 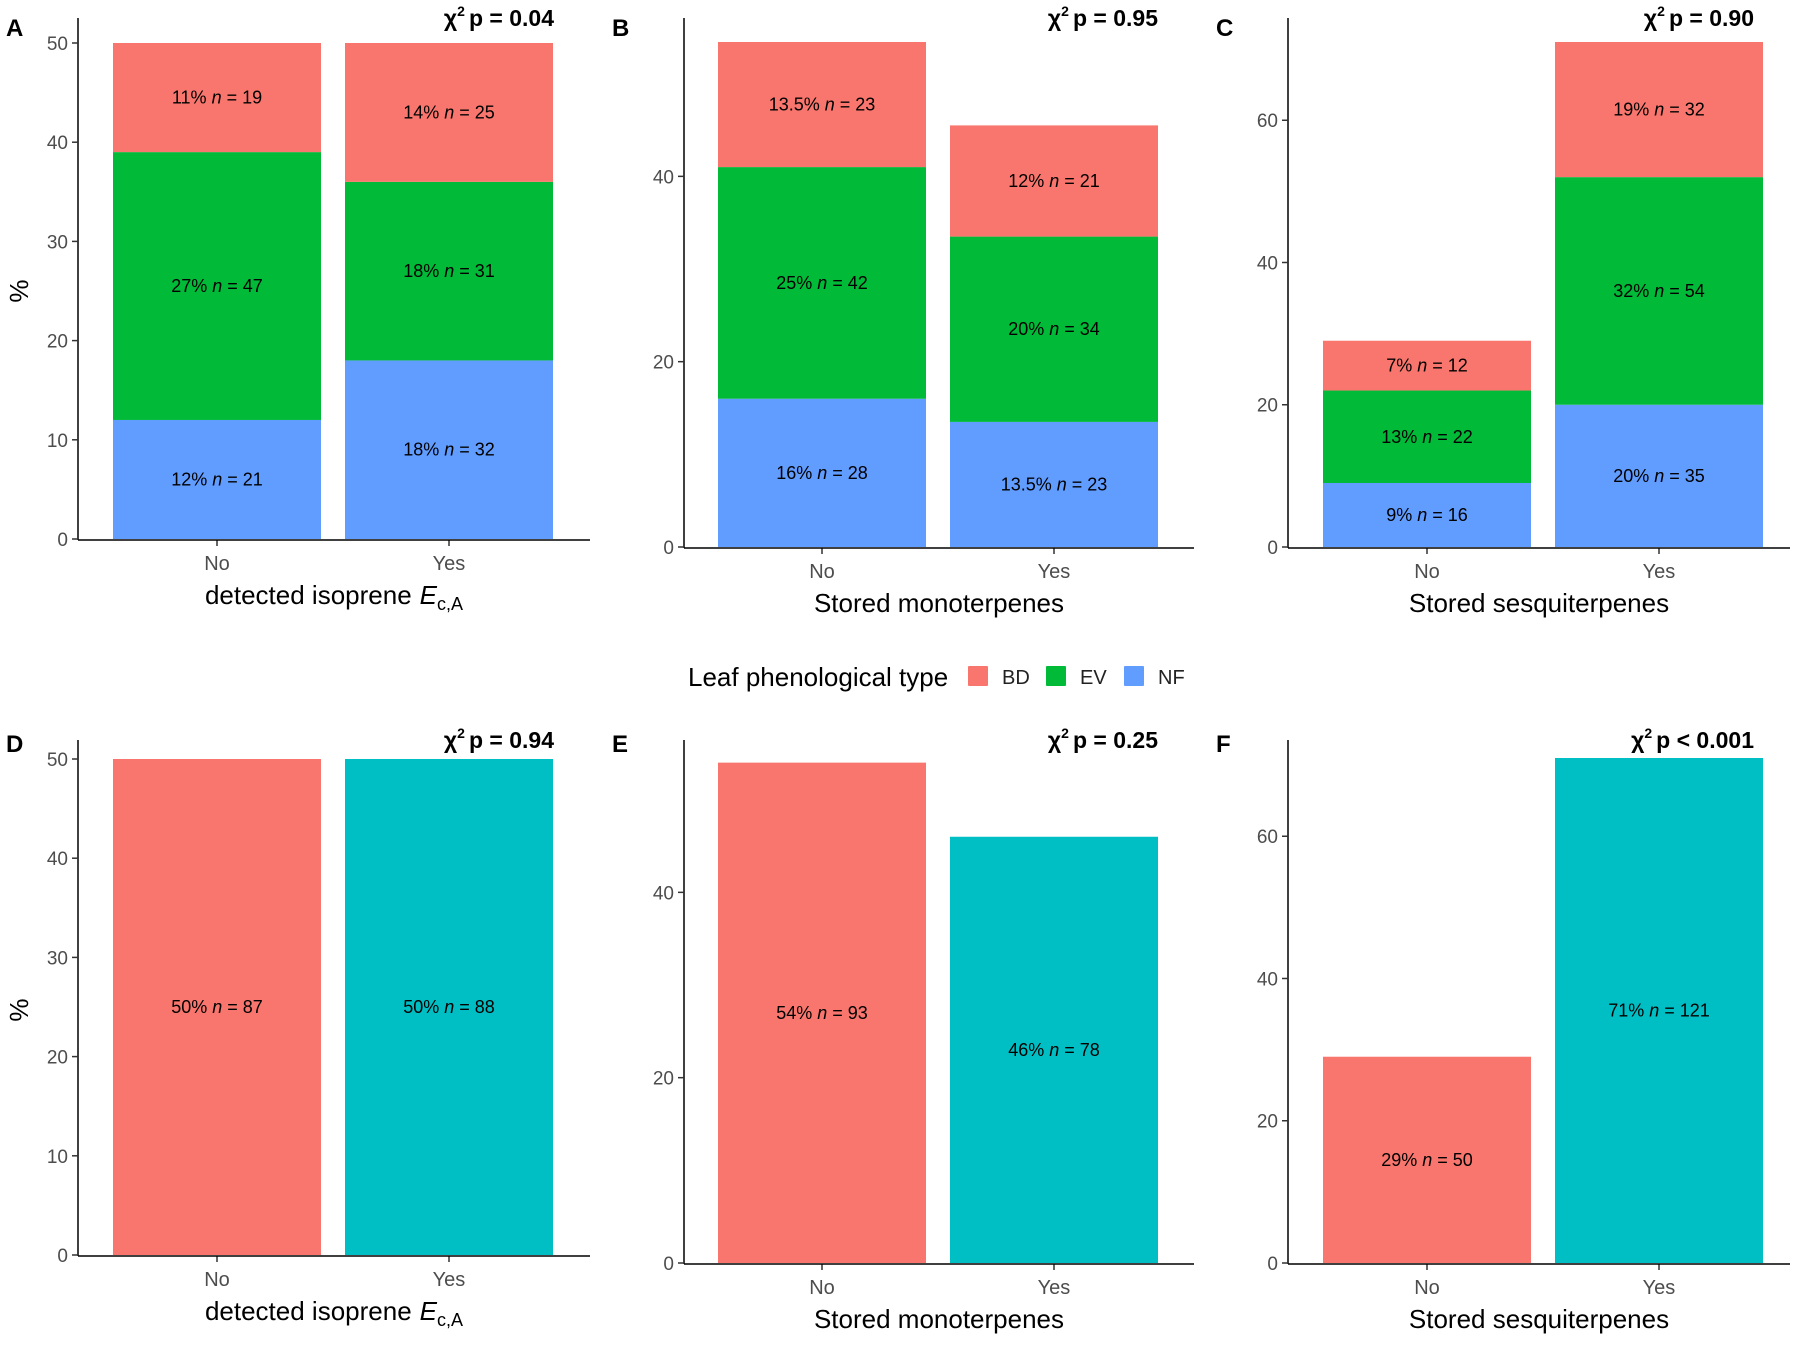 I want to click on y-axis-title: %, so click(x=19, y=290).